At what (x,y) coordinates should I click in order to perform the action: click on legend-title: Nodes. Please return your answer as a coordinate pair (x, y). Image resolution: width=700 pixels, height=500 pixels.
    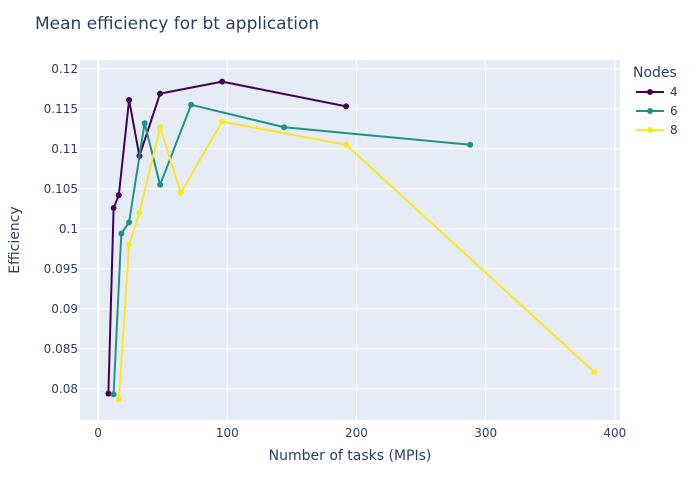
    Looking at the image, I should click on (655, 73).